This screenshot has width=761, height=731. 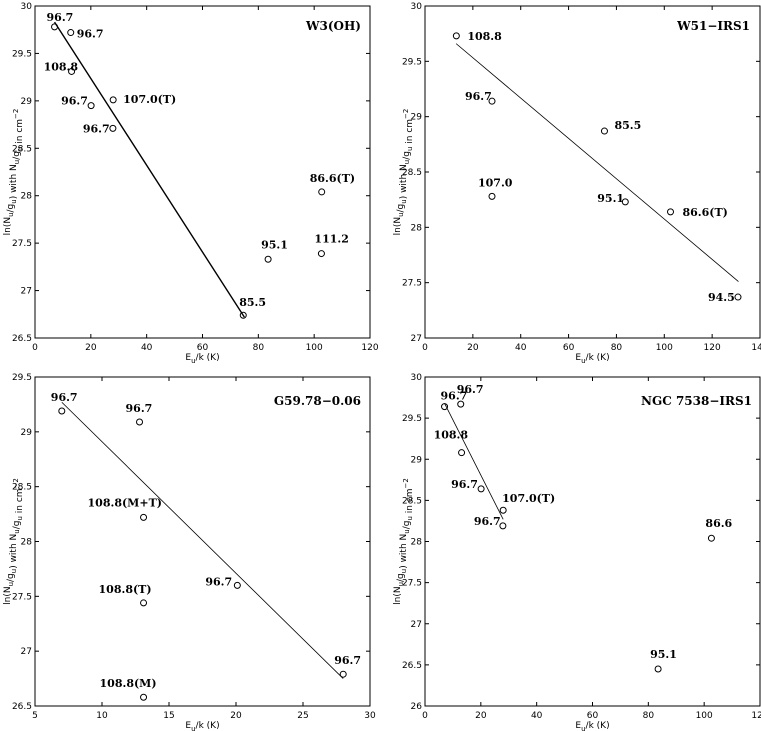 I want to click on data-point-label: 108.8(M), so click(x=128, y=683).